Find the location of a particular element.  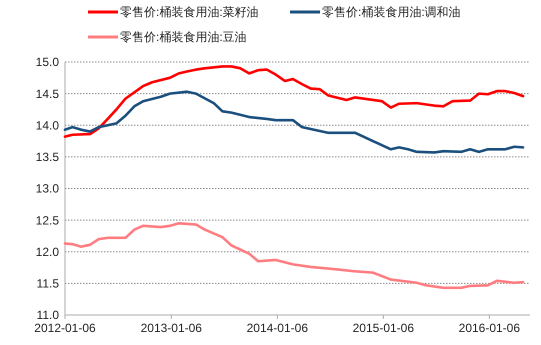

y-tick-label: 14.5 is located at coordinates (48, 93).